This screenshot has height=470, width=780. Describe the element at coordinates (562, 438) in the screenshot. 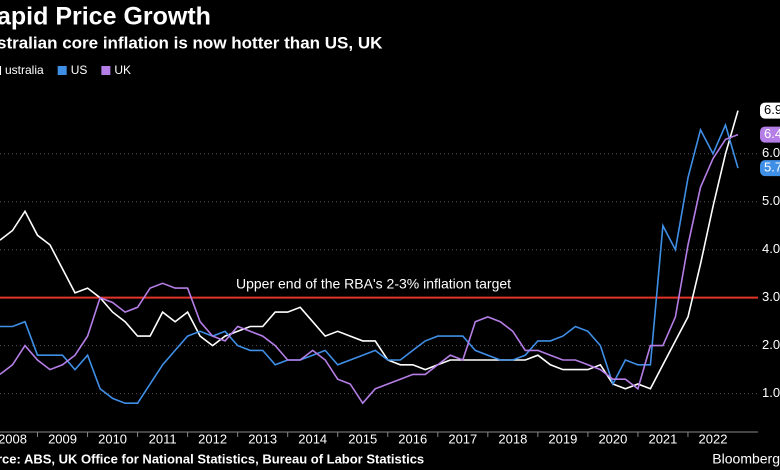

I see `x-tick-label: 2019` at that location.